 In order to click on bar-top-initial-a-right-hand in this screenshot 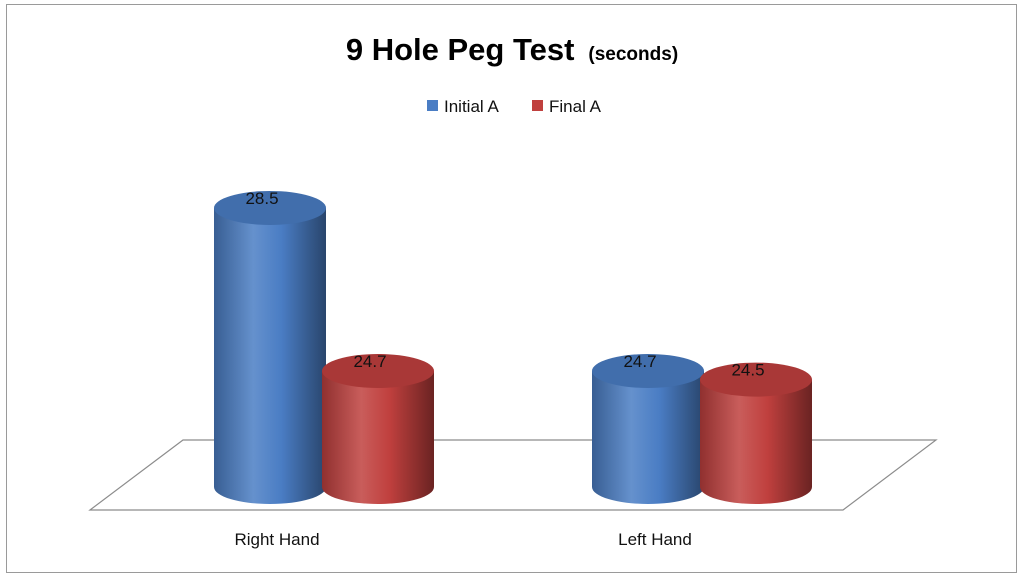, I will do `click(270, 207)`.